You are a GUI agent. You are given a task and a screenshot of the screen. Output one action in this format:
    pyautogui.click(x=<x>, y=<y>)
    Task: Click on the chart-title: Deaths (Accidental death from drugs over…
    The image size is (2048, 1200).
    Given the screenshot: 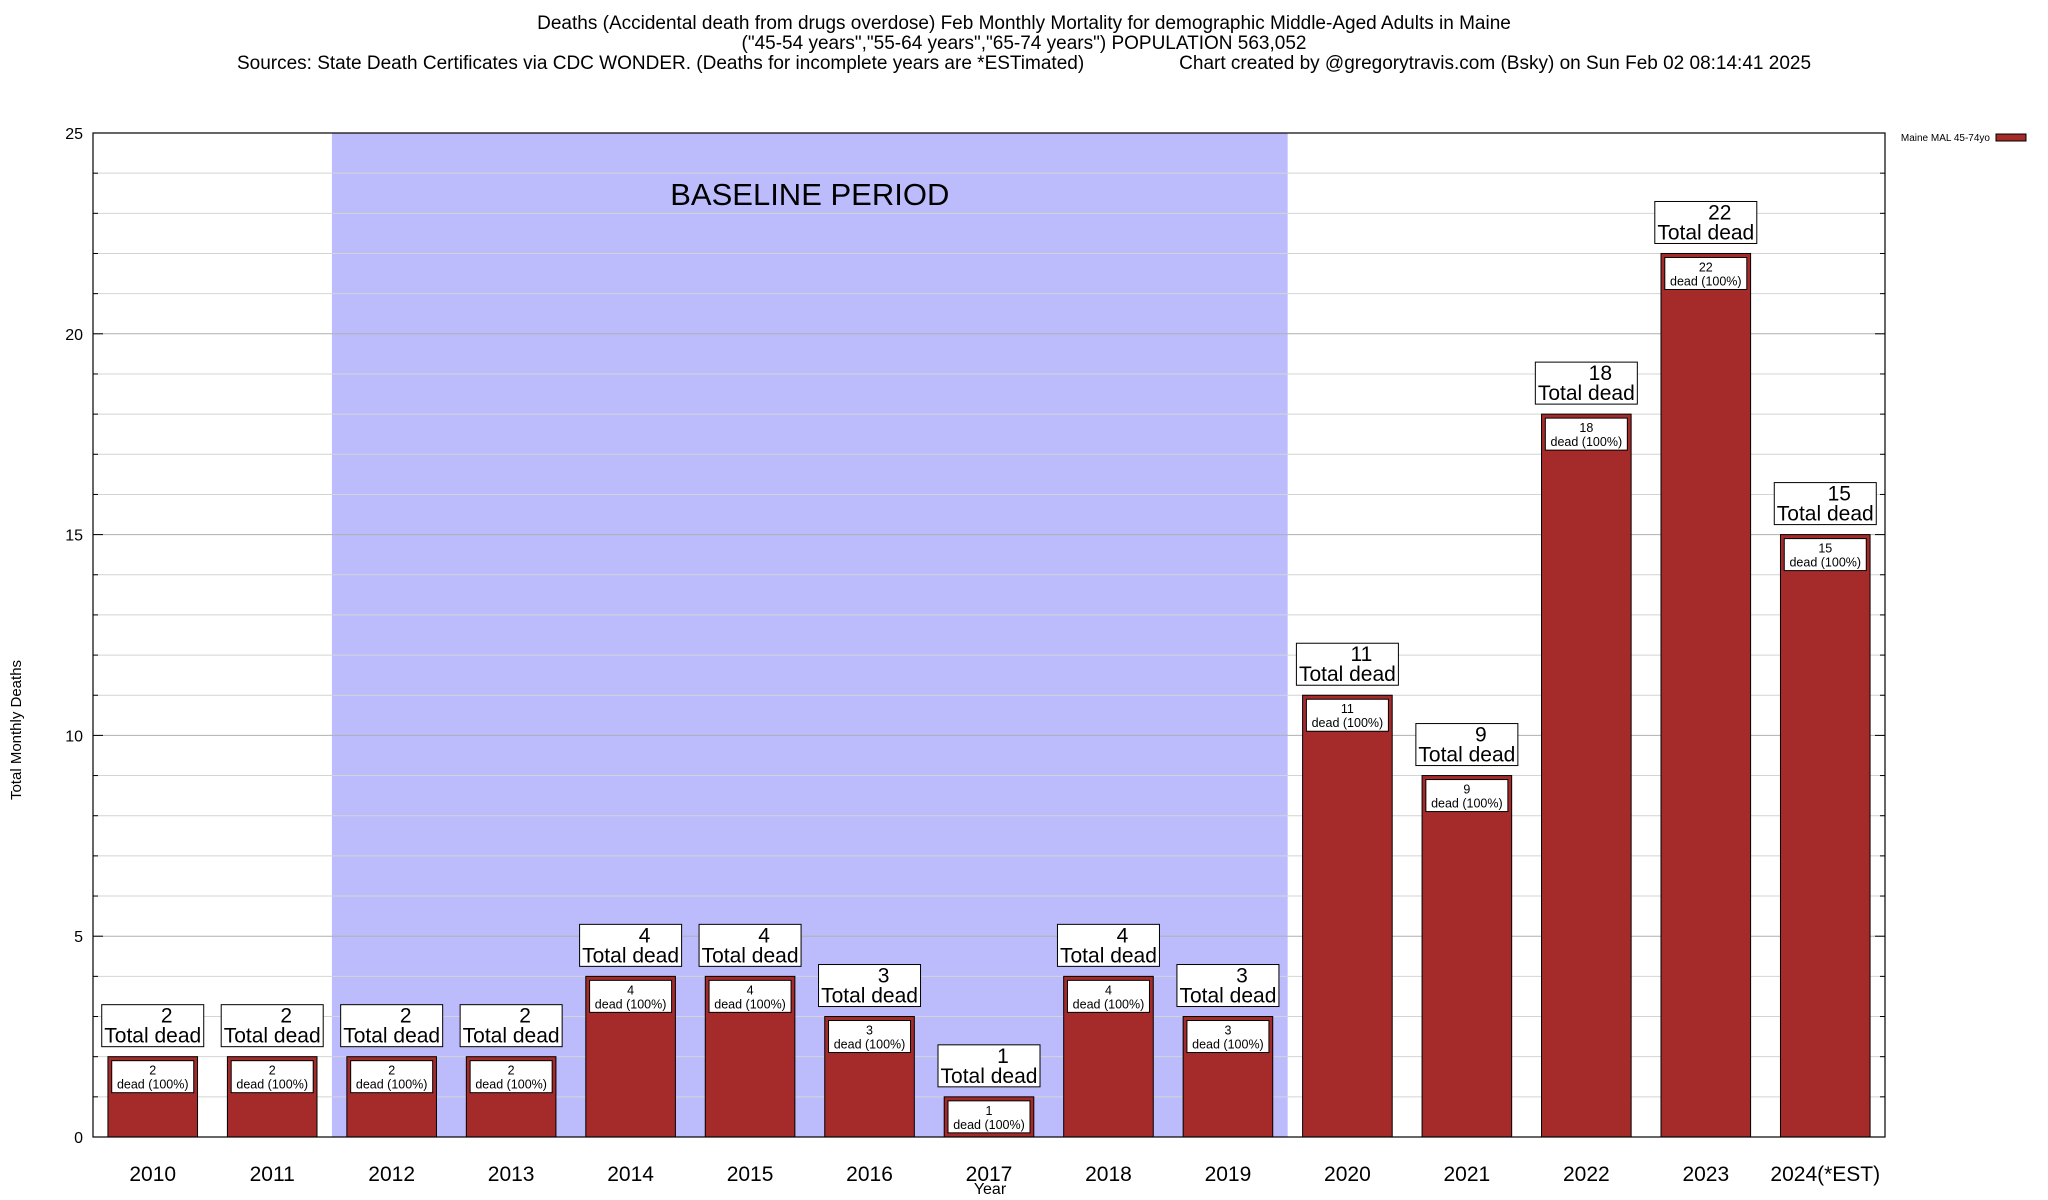 What is the action you would take?
    pyautogui.click(x=1024, y=44)
    